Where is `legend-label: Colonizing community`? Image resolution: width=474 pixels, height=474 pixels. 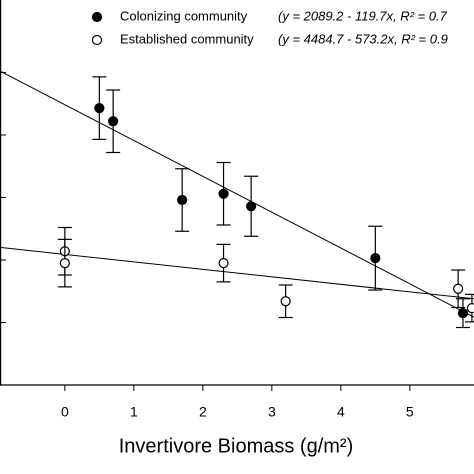 legend-label: Colonizing community is located at coordinates (184, 15).